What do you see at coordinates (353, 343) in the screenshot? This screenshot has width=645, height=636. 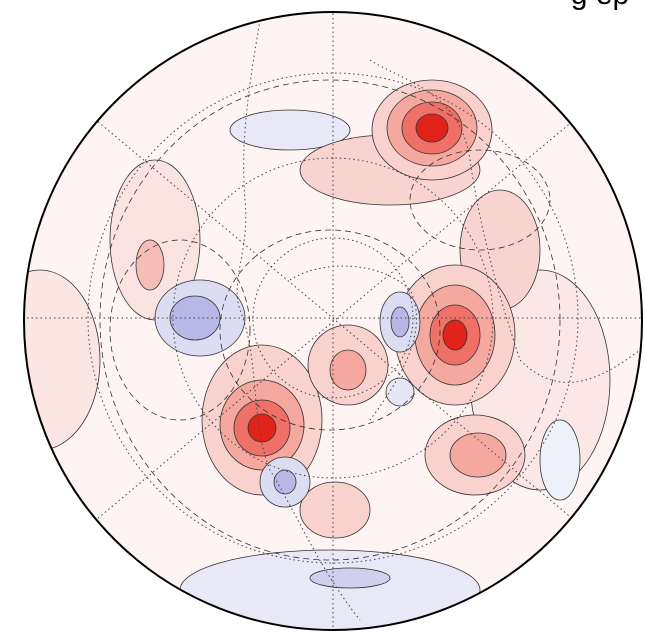 I see `coastline` at bounding box center [353, 343].